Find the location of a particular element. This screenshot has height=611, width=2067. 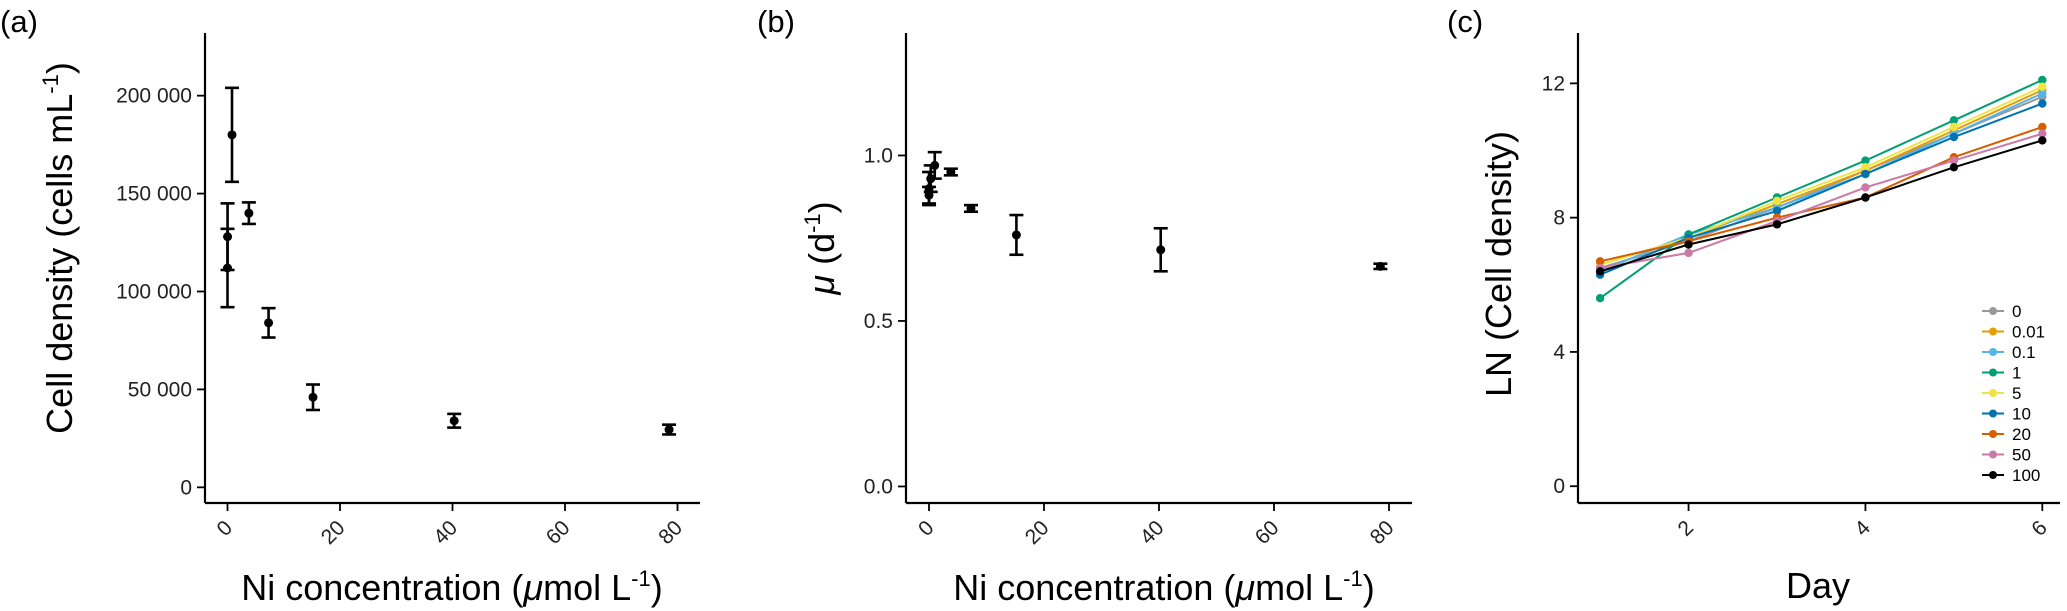

panel-c-legend-item: 20 is located at coordinates (2006, 434).